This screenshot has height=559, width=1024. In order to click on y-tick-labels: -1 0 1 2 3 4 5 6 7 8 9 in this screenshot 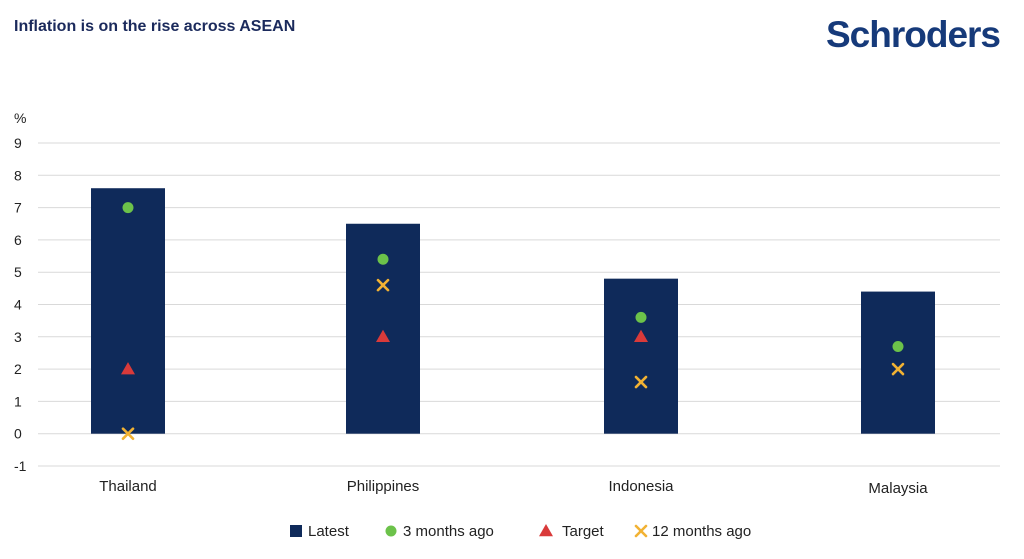, I will do `click(20, 304)`.